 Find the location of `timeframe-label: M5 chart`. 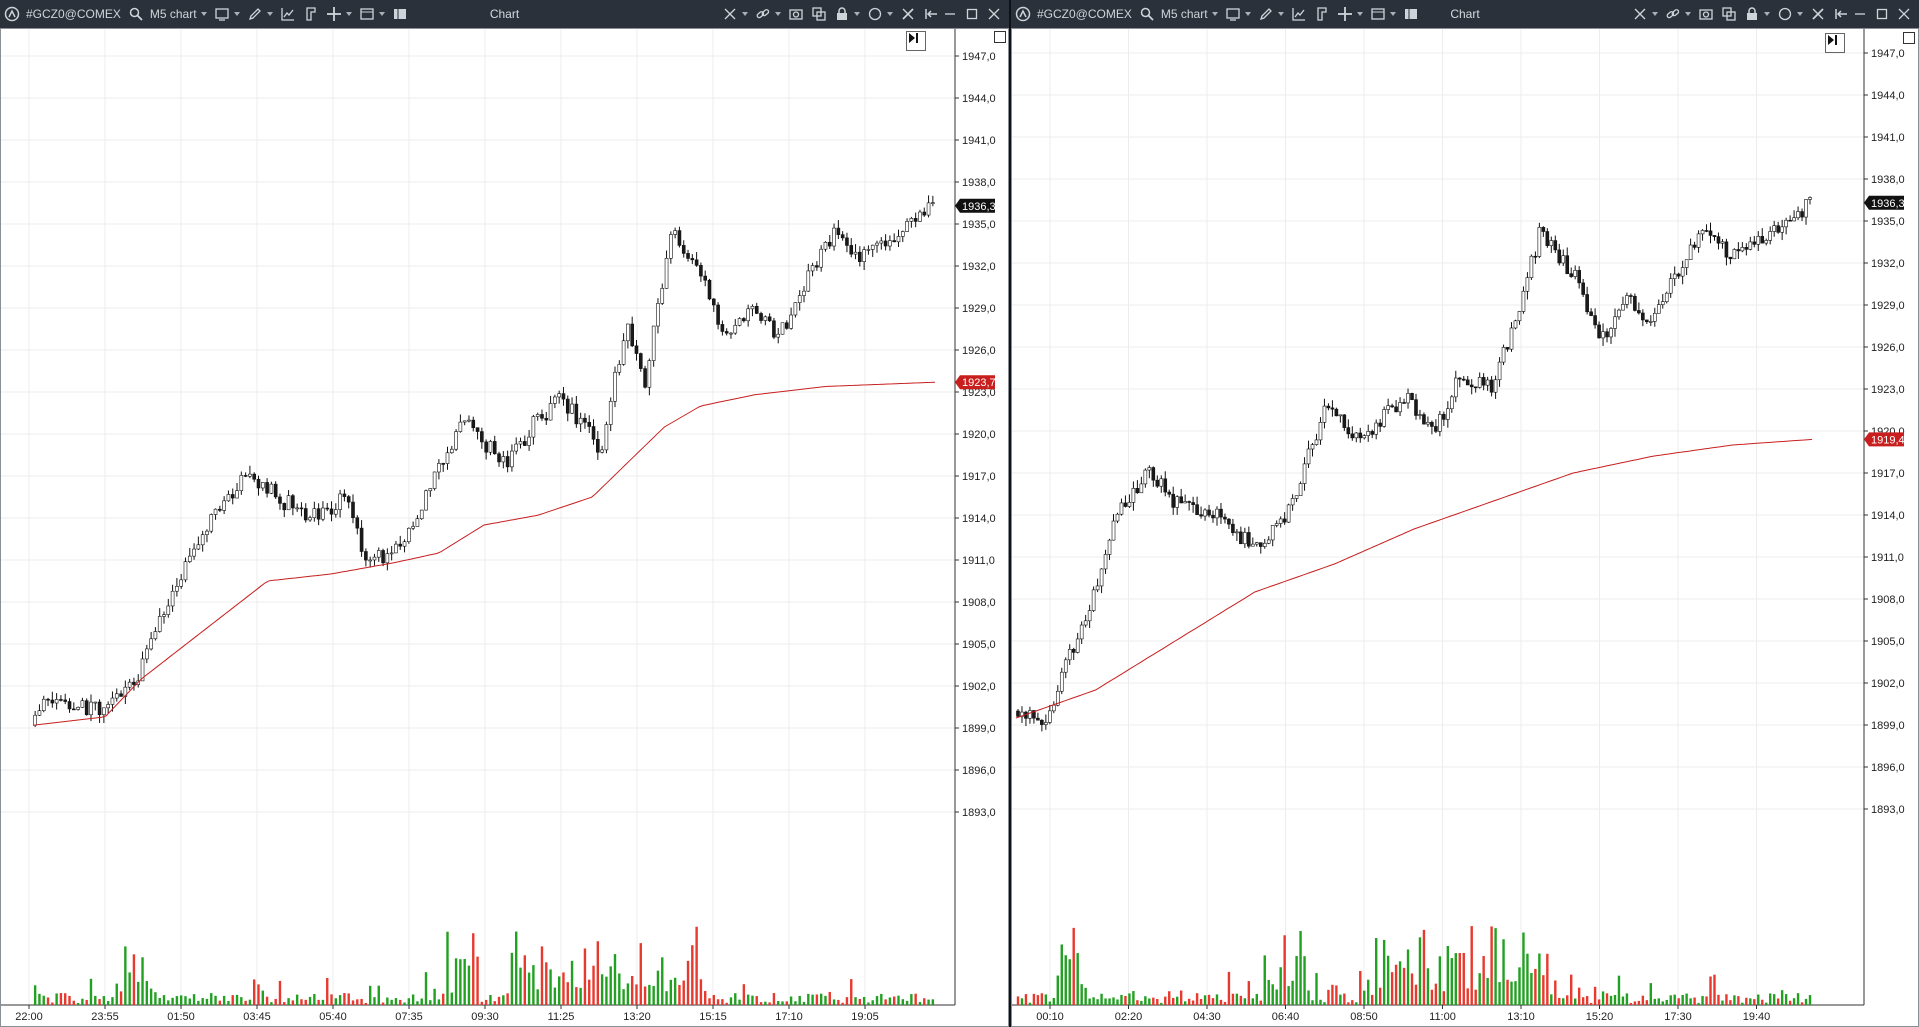

timeframe-label: M5 chart is located at coordinates (173, 14).